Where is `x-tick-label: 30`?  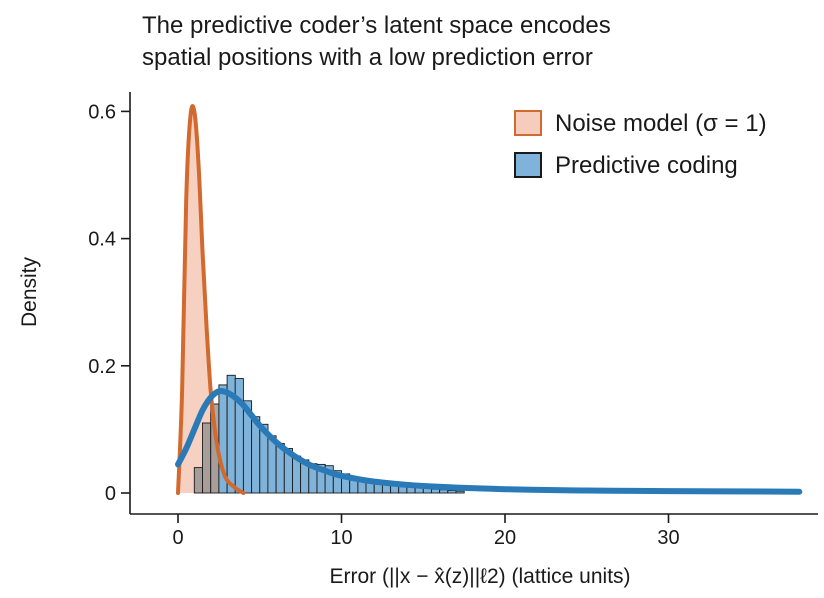 x-tick-label: 30 is located at coordinates (668, 538).